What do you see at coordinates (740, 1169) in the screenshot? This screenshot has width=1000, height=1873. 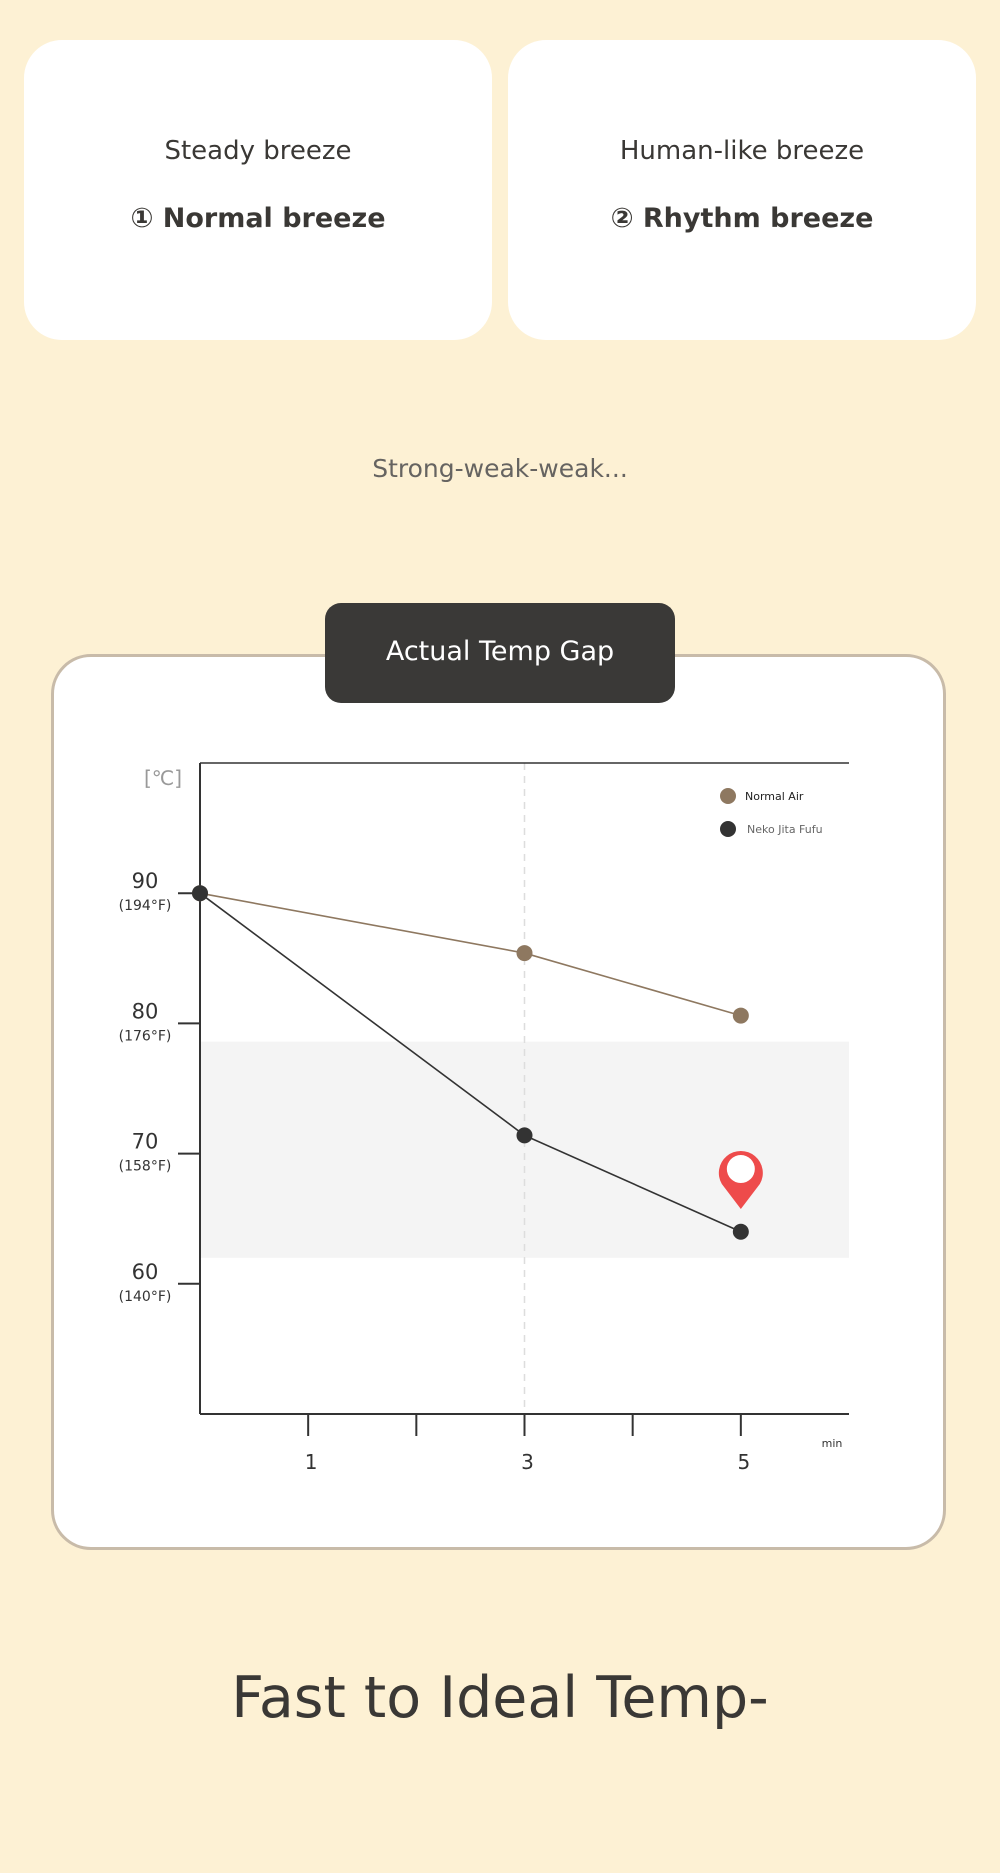 I see `location-pin-hole` at bounding box center [740, 1169].